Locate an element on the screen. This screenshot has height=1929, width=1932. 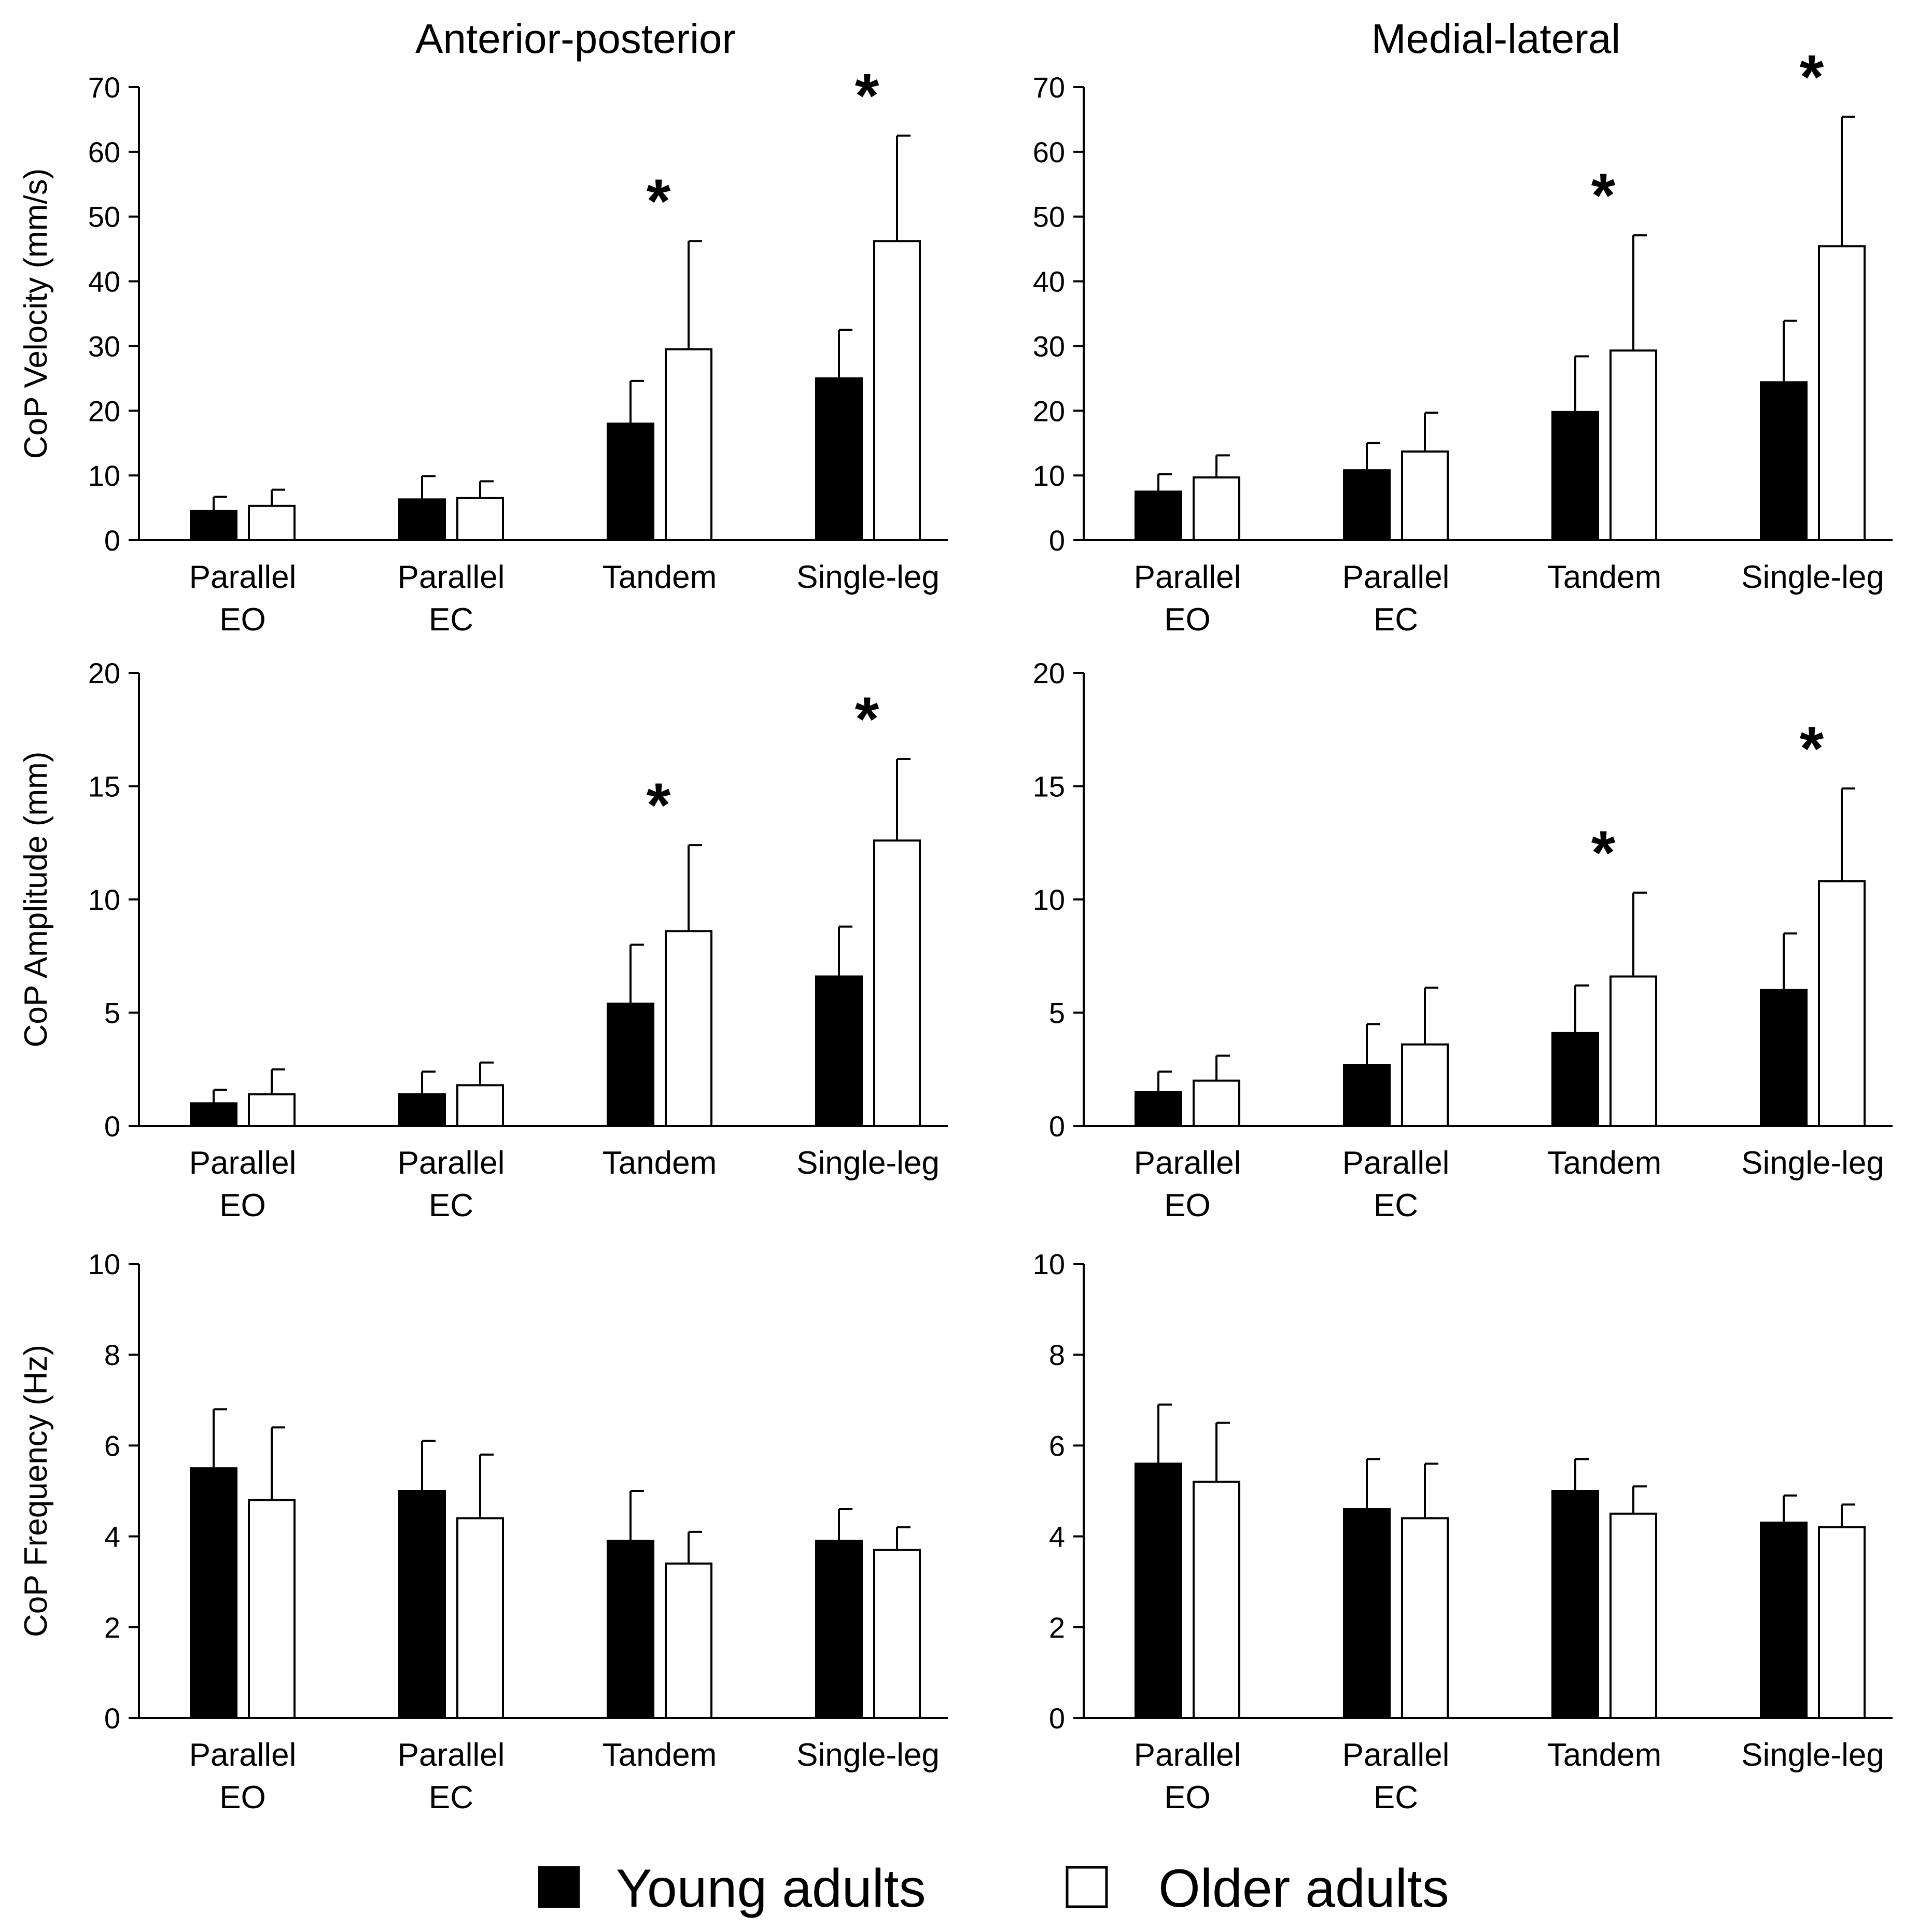
y-tick-label: 30 is located at coordinates (104, 346).